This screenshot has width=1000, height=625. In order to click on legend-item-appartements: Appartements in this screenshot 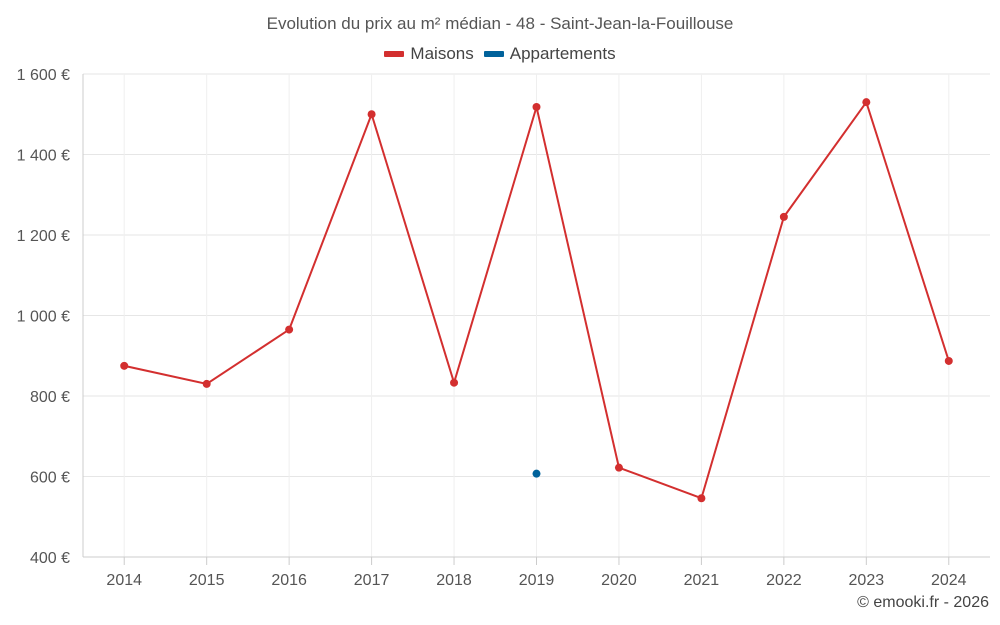, I will do `click(549, 54)`.